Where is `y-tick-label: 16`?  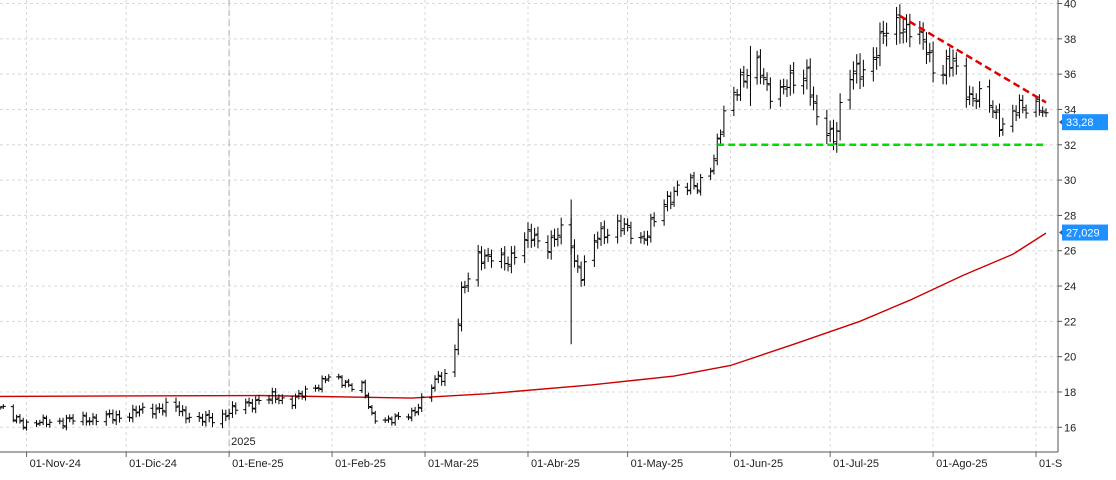 y-tick-label: 16 is located at coordinates (1070, 428).